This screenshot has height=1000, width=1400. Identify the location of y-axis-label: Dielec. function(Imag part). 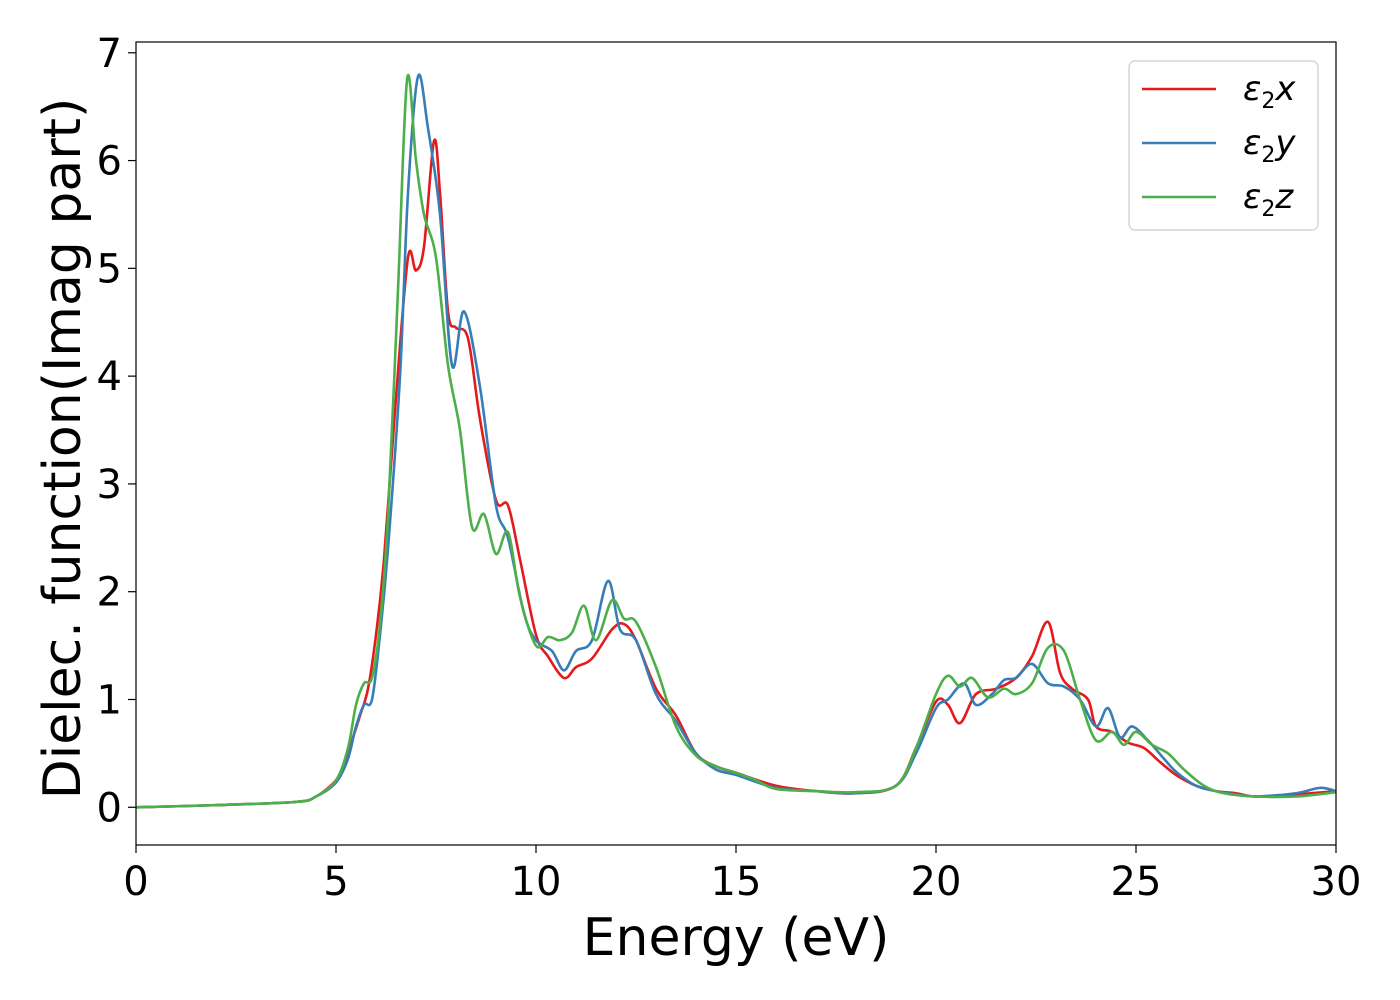
(63, 449).